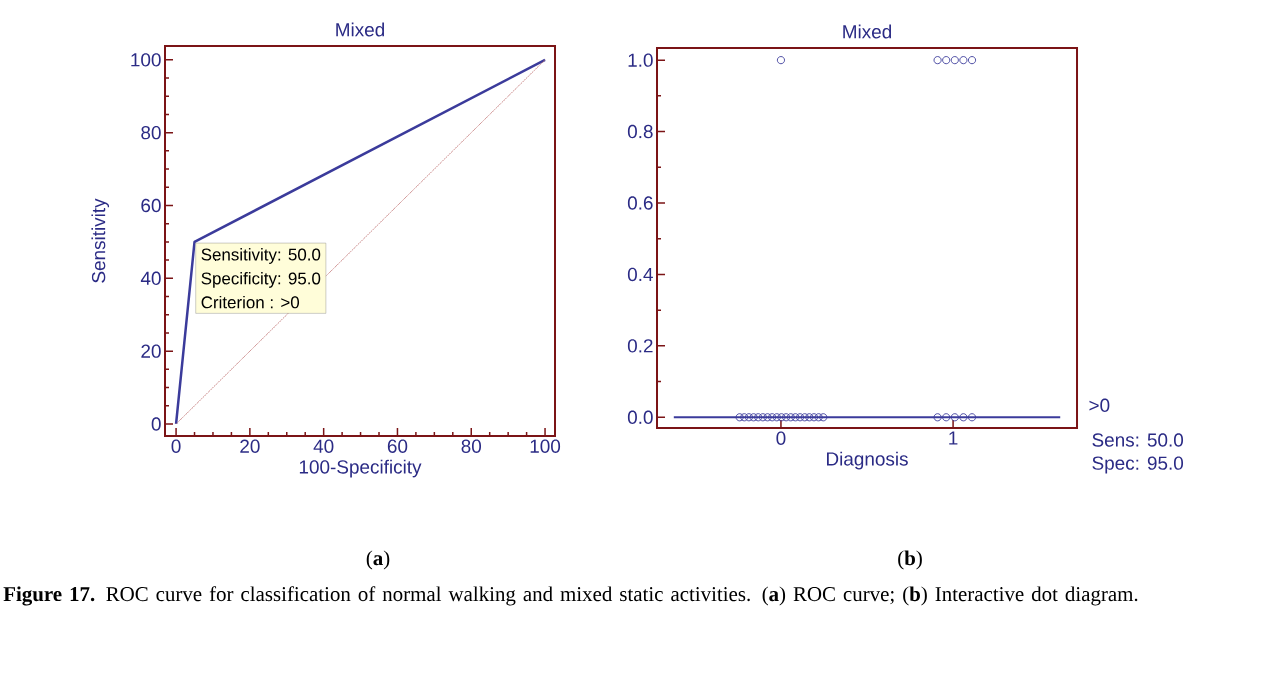 The image size is (1272, 682). I want to click on x-tick-label: 60, so click(397, 446).